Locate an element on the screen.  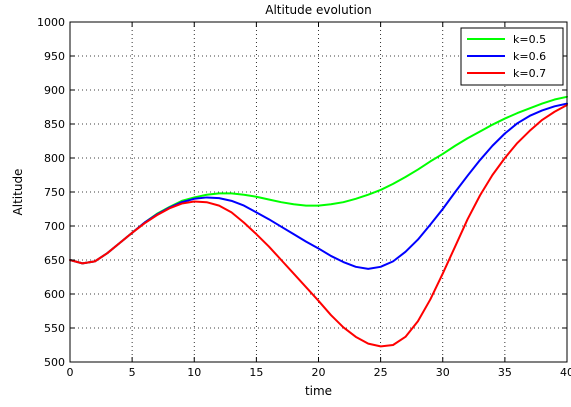
chart-title: Altitude evolution is located at coordinates (318, 10).